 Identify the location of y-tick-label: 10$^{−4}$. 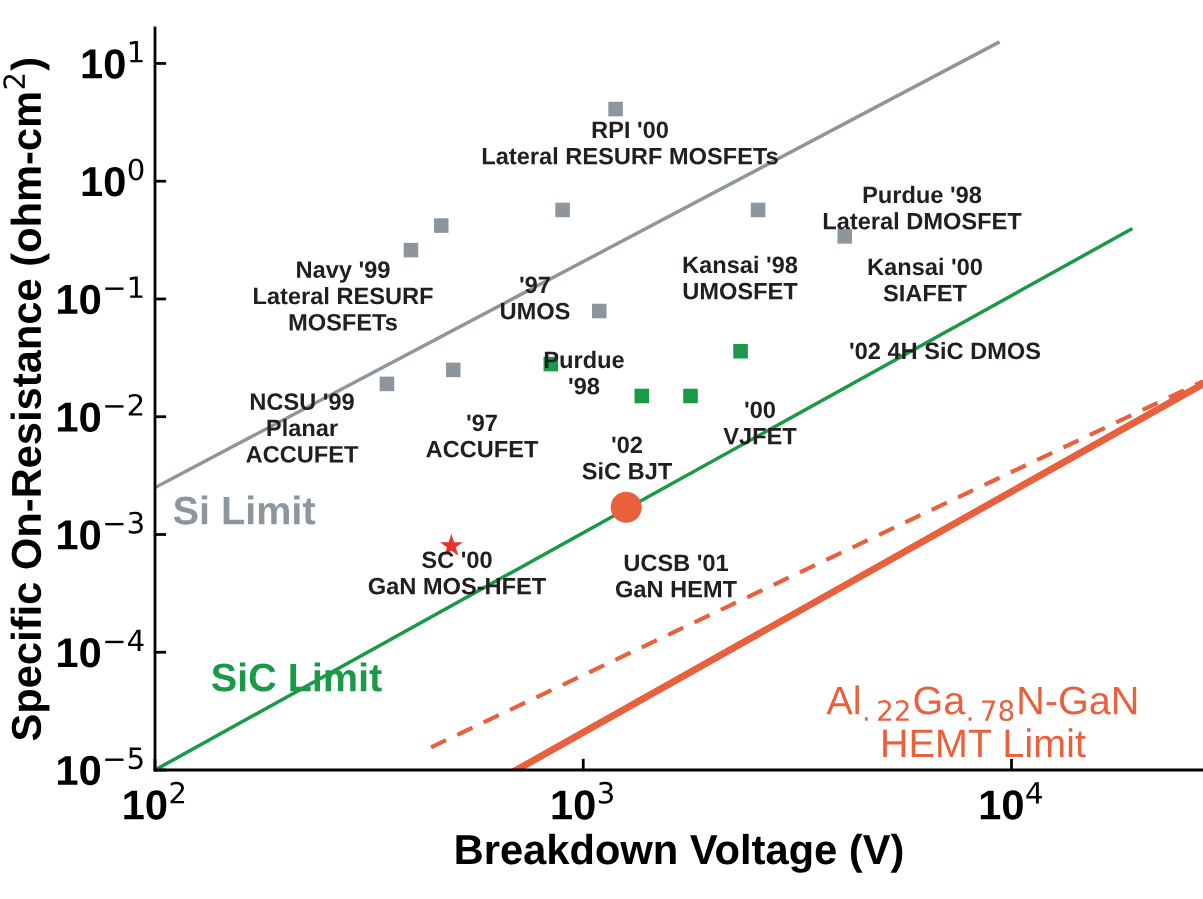
(101, 648).